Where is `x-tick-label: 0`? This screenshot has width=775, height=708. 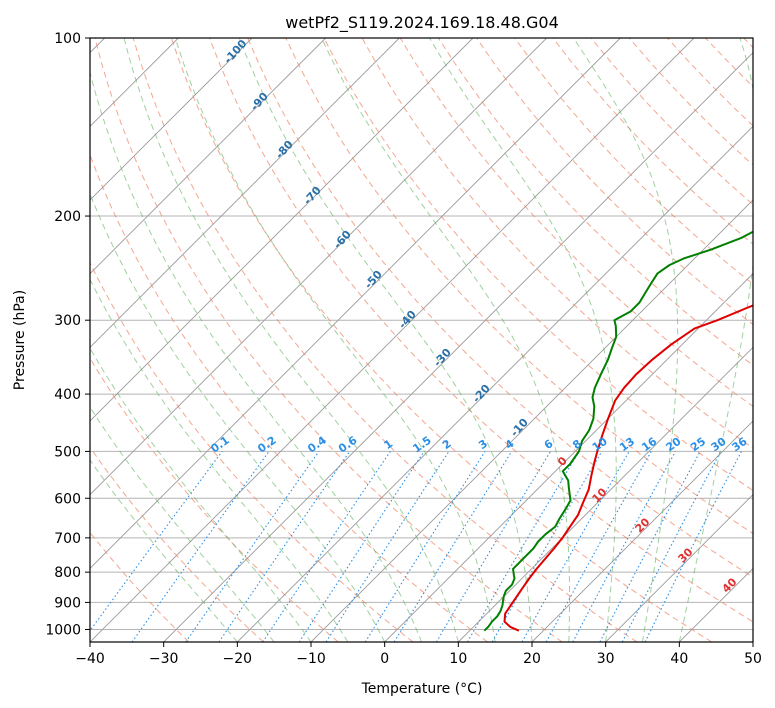 x-tick-label: 0 is located at coordinates (384, 659).